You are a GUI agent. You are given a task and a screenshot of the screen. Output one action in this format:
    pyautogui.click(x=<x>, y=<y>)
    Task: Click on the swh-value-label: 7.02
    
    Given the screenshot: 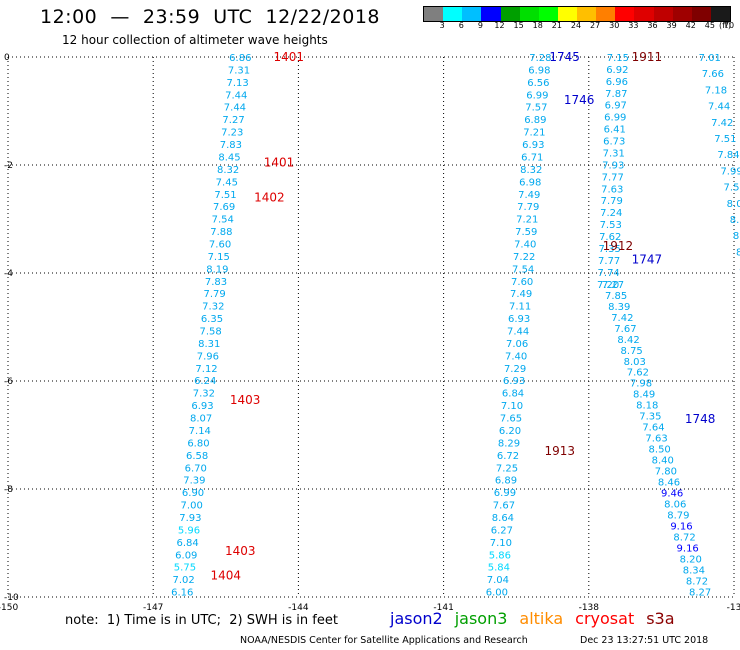 What is the action you would take?
    pyautogui.click(x=183, y=580)
    